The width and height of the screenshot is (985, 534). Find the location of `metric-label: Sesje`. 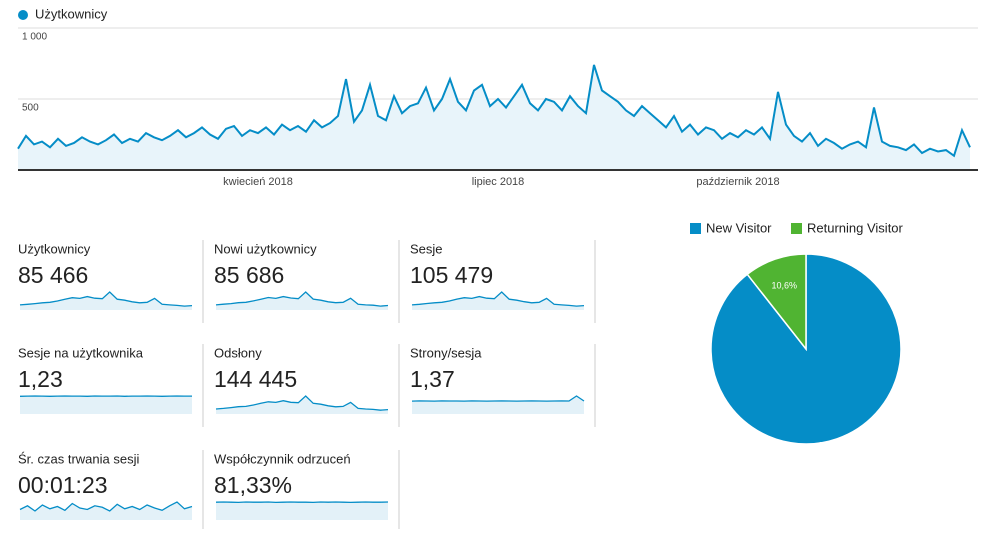

metric-label: Sesje is located at coordinates (426, 248).